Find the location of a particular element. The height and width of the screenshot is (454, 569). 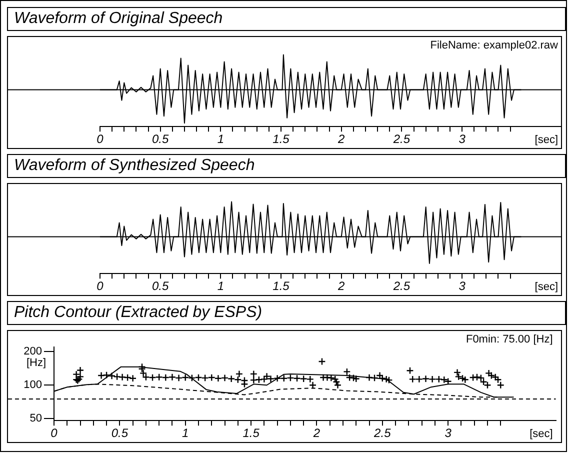

chart-title: Pitch Contour (Extracted by ESPS) is located at coordinates (286, 313).